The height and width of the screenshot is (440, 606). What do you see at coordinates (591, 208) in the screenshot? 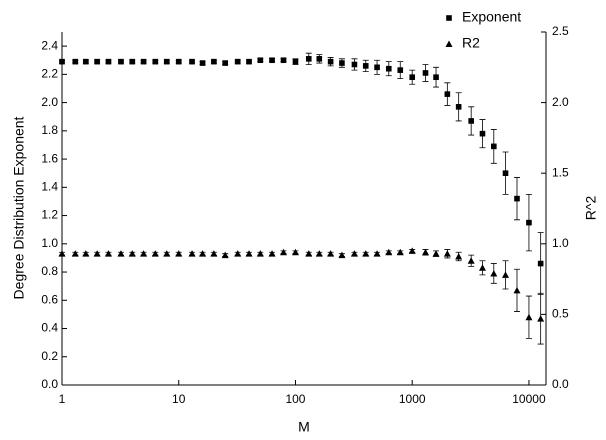
I see `y2-axis-title: R^2` at bounding box center [591, 208].